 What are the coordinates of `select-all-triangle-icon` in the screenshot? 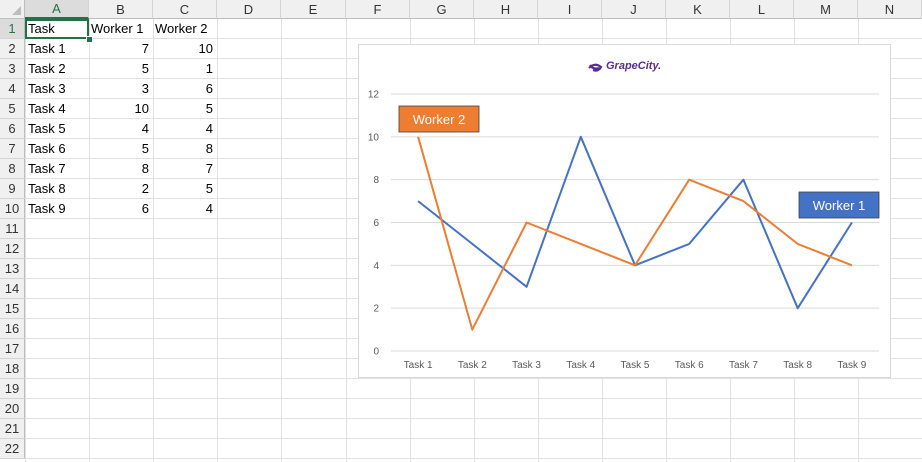 It's located at (16, 10).